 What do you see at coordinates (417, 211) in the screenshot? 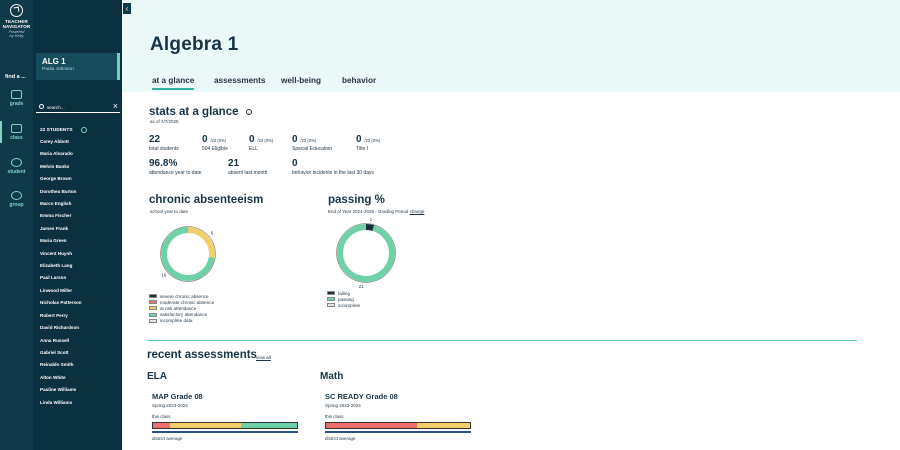
I see `change-period-link: change` at bounding box center [417, 211].